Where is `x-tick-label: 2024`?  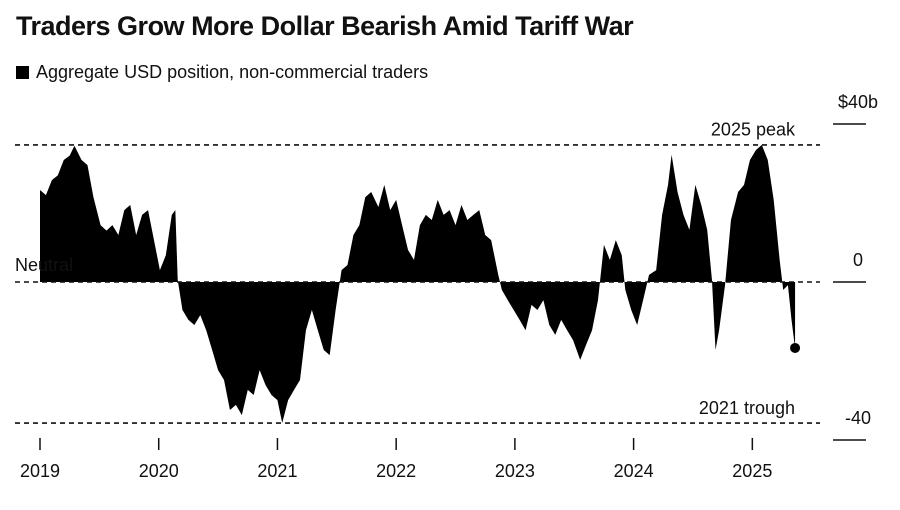 x-tick-label: 2024 is located at coordinates (634, 471).